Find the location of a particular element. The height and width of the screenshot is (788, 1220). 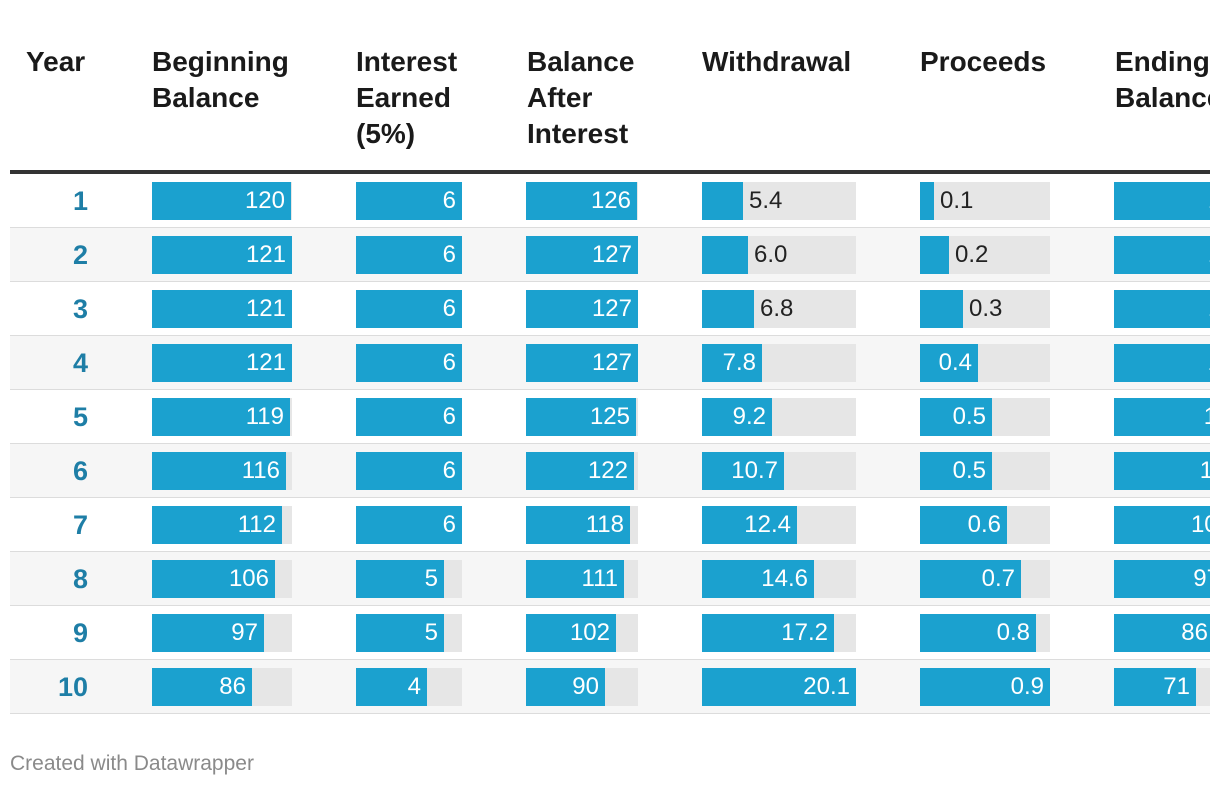

value-label: 0.9 is located at coordinates (1027, 686).